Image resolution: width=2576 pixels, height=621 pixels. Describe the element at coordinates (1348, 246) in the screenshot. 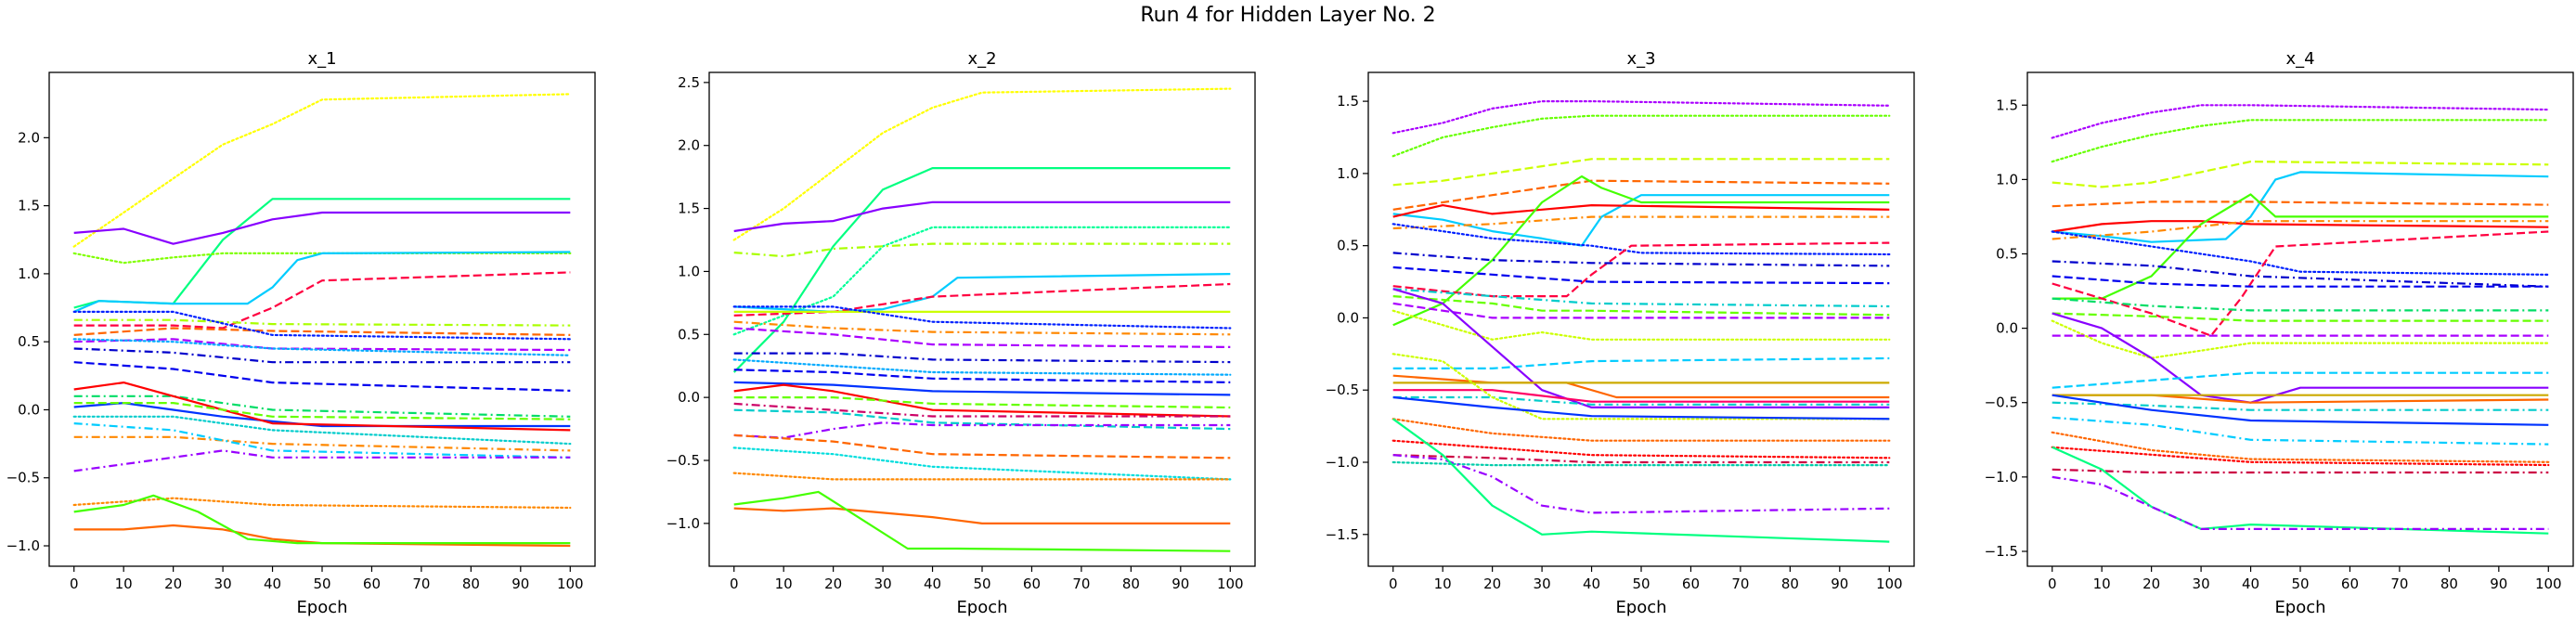

I see `y-tick-label: 0.5` at that location.